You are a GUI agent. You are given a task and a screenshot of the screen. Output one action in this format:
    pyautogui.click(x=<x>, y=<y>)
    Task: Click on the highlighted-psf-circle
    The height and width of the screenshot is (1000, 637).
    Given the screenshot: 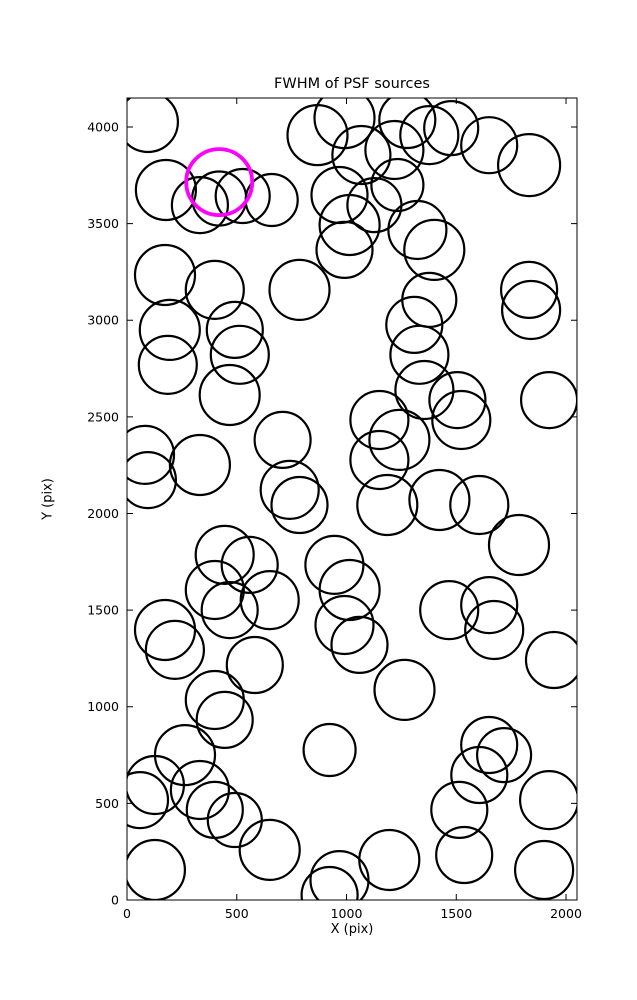 What is the action you would take?
    pyautogui.click(x=219, y=182)
    